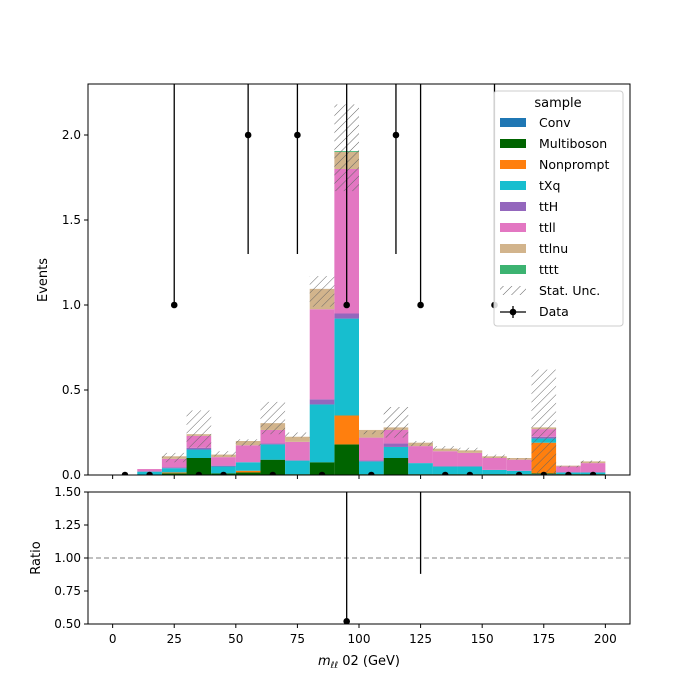  Describe the element at coordinates (573, 143) in the screenshot. I see `legend-label-multiboson: Multiboson` at that location.